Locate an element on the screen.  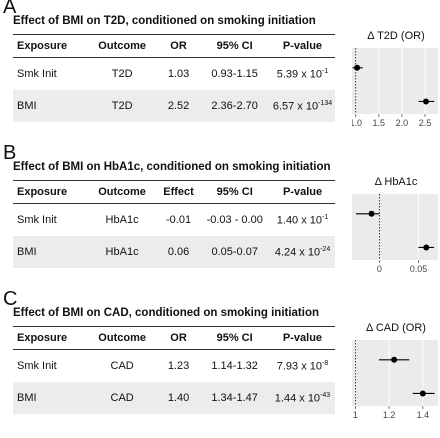
p-value-base: 5.39 x 10 is located at coordinates (299, 74).